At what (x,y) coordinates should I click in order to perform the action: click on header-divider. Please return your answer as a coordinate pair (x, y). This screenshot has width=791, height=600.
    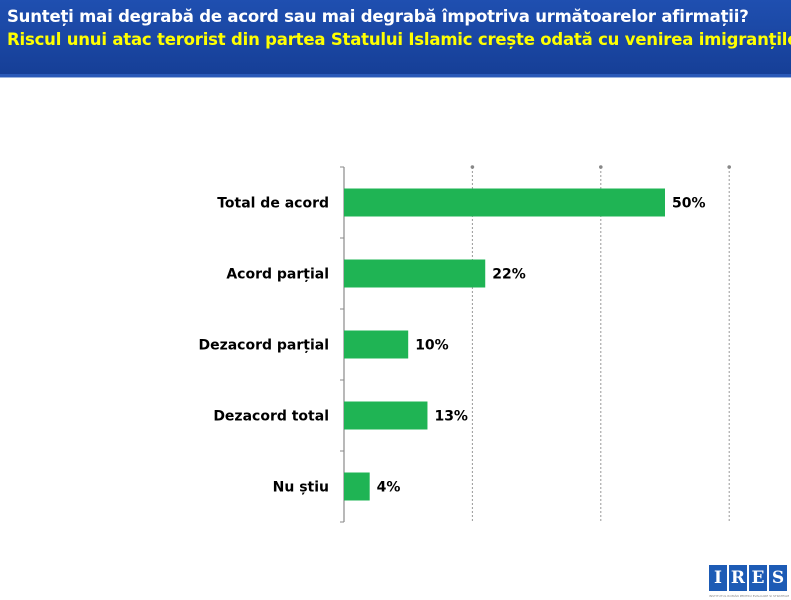
    Looking at the image, I should click on (395, 75).